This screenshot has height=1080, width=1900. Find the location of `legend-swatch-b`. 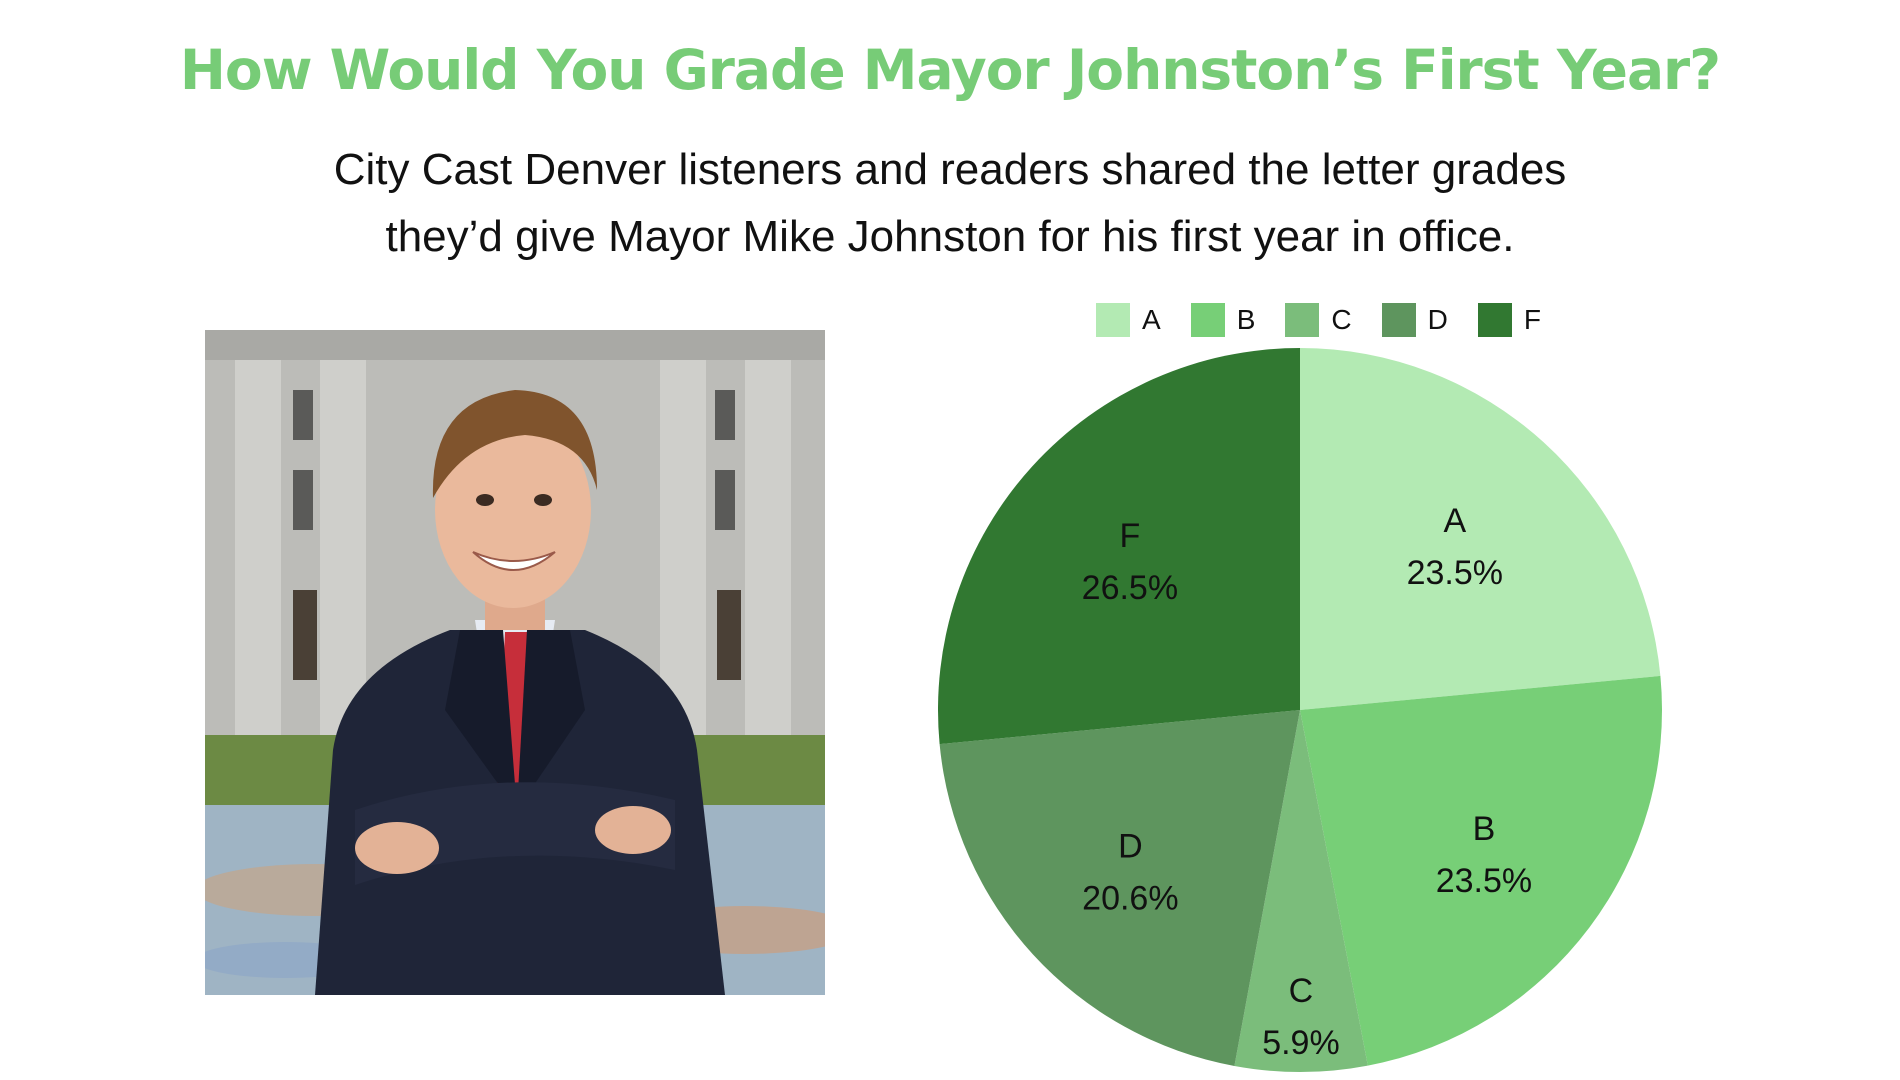

legend-swatch-b is located at coordinates (1207, 320).